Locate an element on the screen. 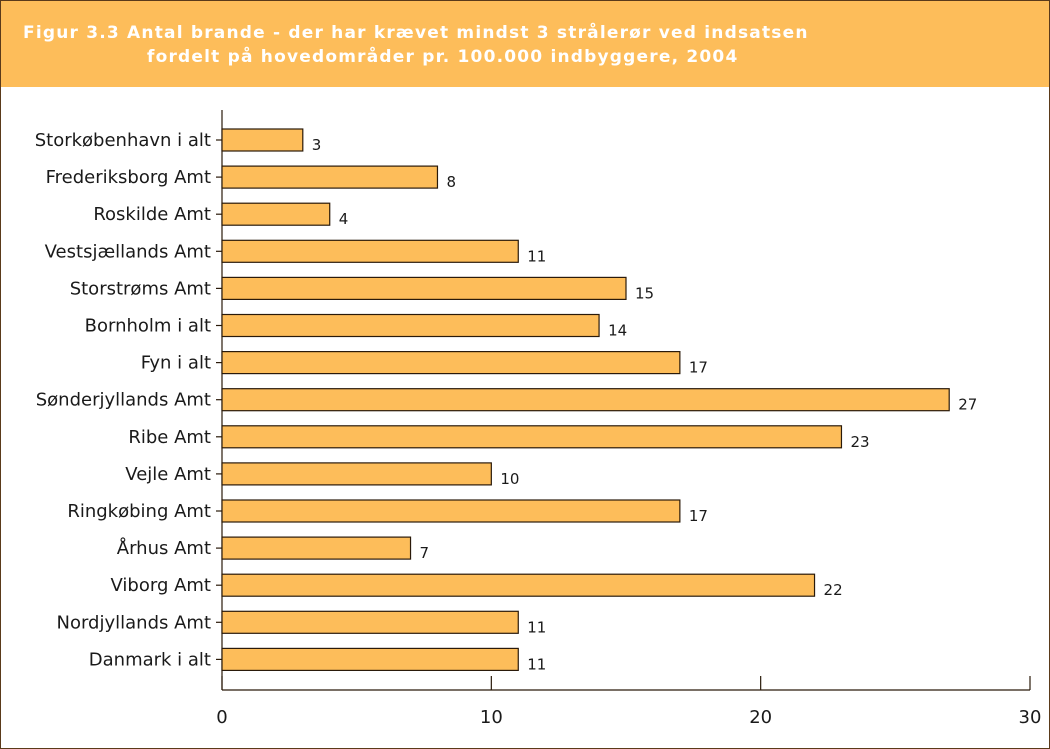 The height and width of the screenshot is (749, 1050). value-label: 8 is located at coordinates (451, 182).